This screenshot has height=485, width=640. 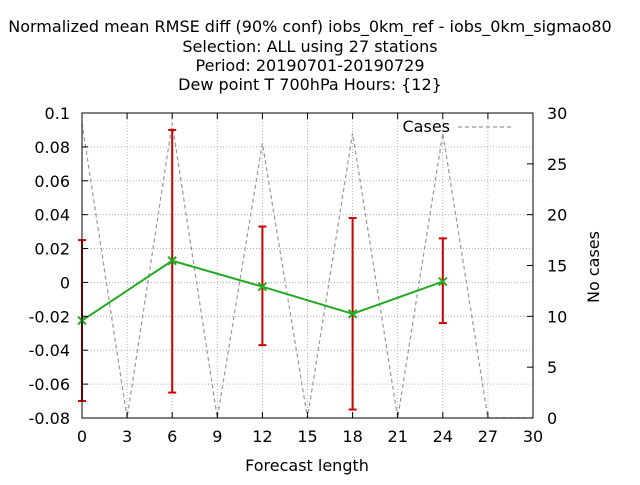 I want to click on x-tick-label: 18, so click(x=352, y=436).